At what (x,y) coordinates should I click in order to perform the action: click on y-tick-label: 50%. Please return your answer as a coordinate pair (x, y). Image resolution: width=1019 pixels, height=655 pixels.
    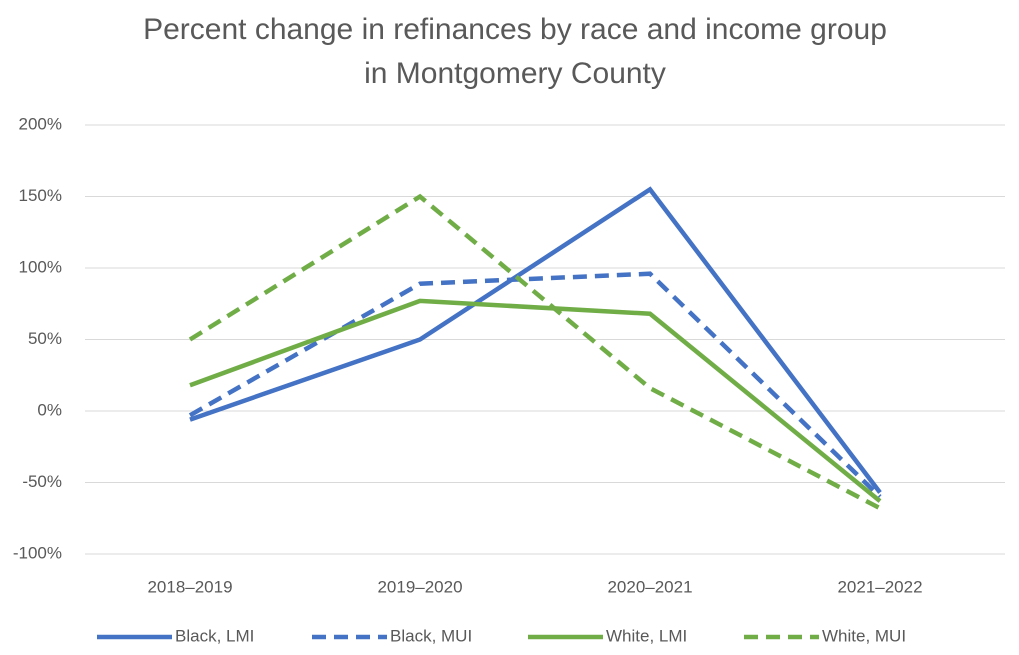
    Looking at the image, I should click on (45, 338).